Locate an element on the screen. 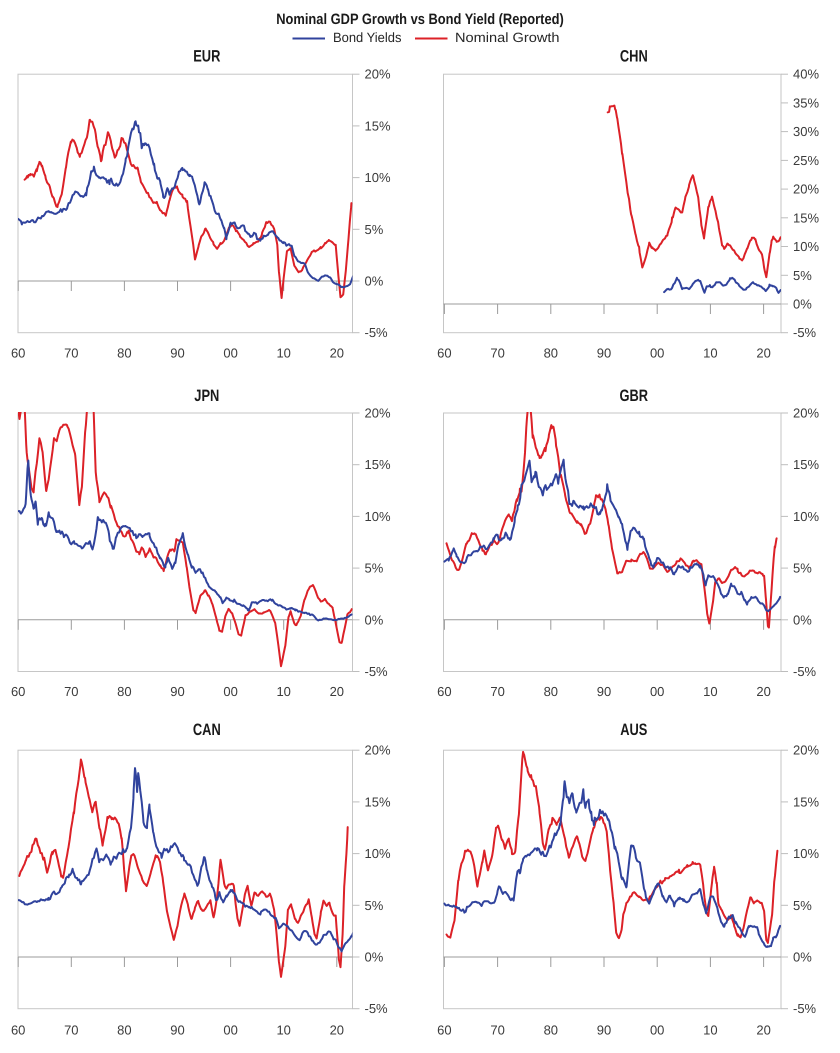 Image resolution: width=840 pixels, height=1053 pixels. svg-text: 40% is located at coordinates (806, 74).